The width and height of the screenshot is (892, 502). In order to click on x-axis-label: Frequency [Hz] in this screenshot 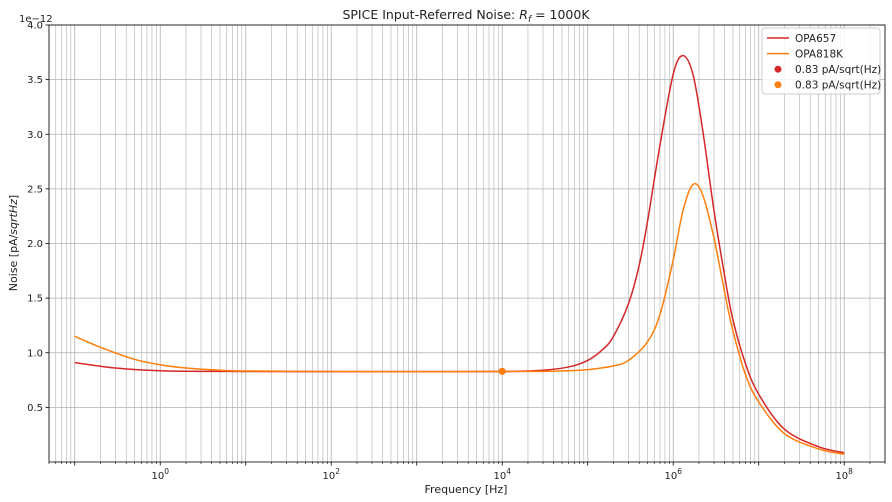, I will do `click(466, 489)`.